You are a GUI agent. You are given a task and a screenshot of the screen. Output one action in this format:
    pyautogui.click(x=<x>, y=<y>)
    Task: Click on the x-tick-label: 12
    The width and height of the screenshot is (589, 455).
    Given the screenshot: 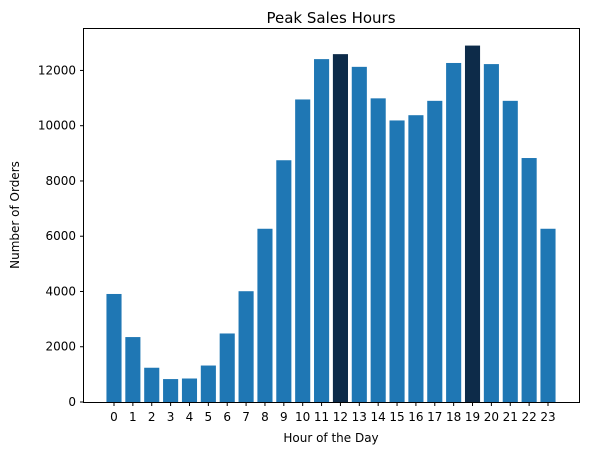 What is the action you would take?
    pyautogui.click(x=340, y=417)
    